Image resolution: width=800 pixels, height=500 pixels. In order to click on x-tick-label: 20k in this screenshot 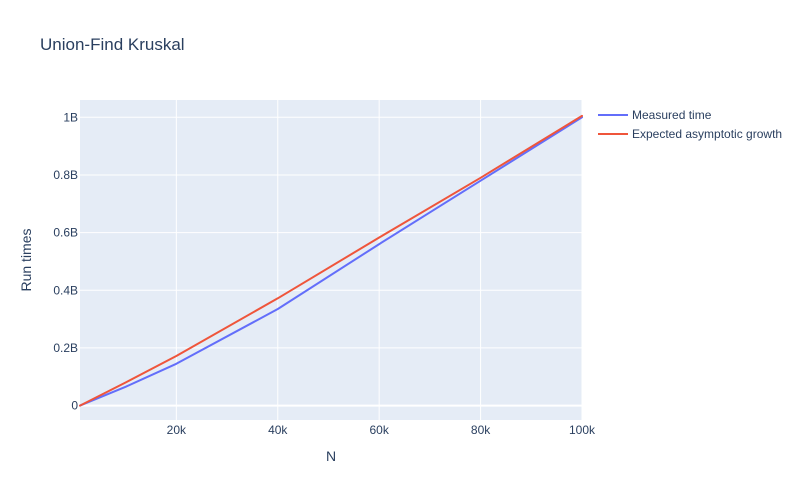, I will do `click(177, 430)`.